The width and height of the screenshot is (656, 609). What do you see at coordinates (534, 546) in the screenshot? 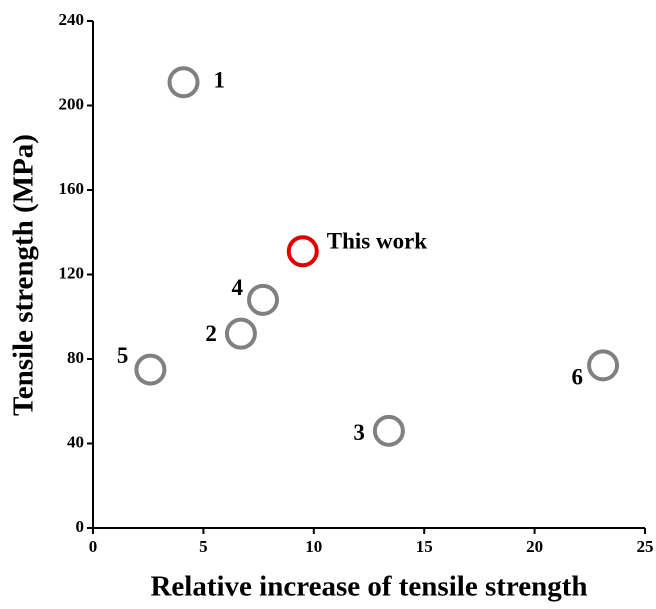
I see `x-tick-label: 20` at bounding box center [534, 546].